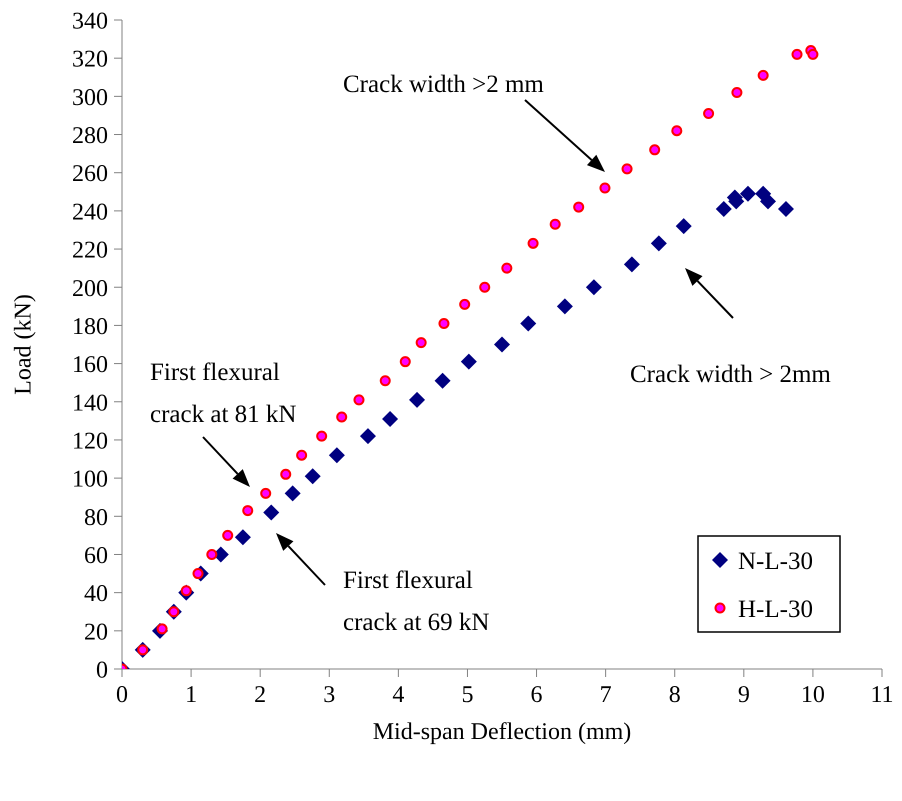 The width and height of the screenshot is (902, 801). I want to click on y-tick-label: 300, so click(90, 97).